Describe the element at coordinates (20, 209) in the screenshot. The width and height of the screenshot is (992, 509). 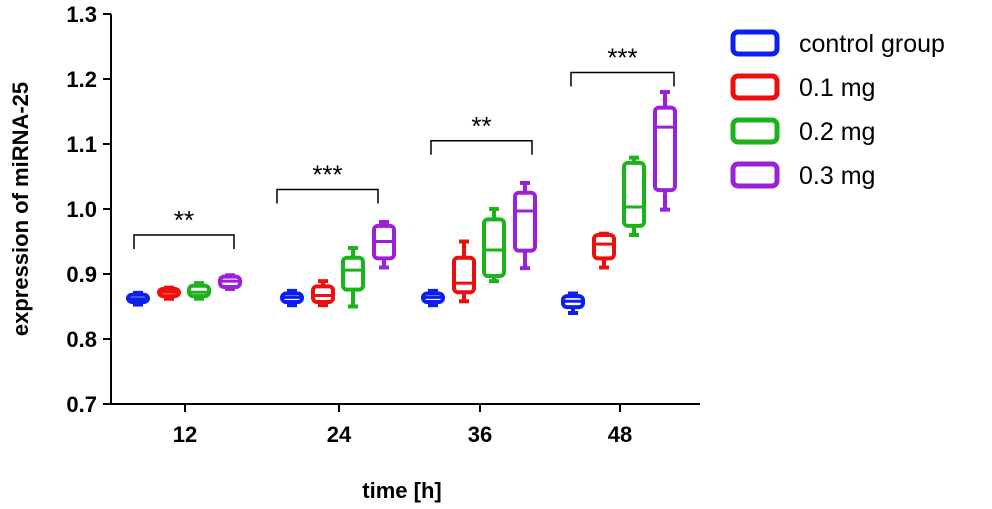
I see `y-axis-label: expression of miRNA-25` at that location.